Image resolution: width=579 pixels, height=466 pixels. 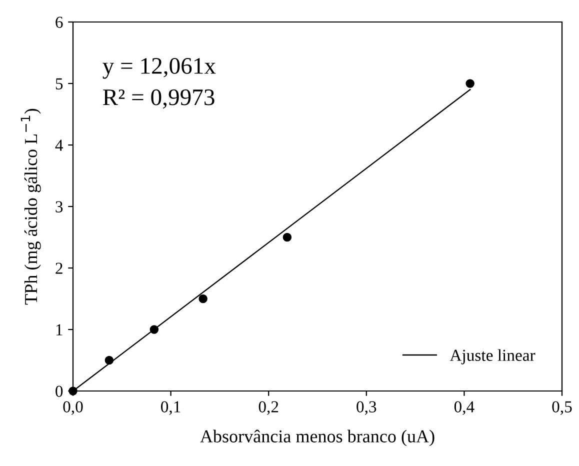 What do you see at coordinates (493, 356) in the screenshot?
I see `legend-label: Ajuste linear` at bounding box center [493, 356].